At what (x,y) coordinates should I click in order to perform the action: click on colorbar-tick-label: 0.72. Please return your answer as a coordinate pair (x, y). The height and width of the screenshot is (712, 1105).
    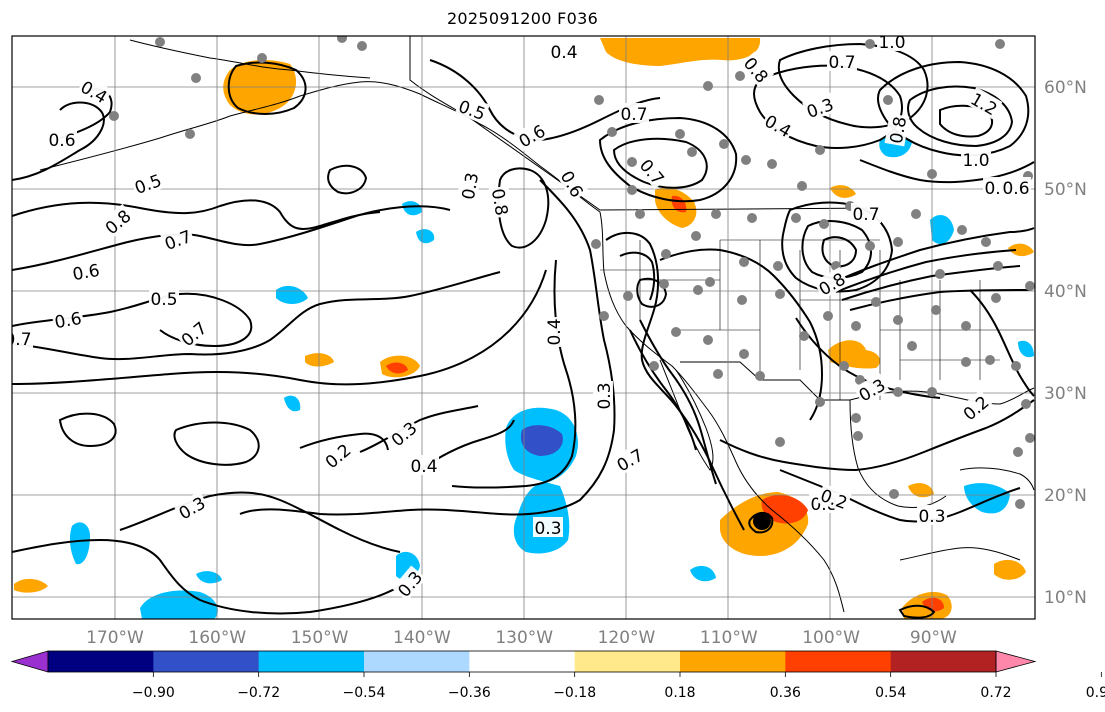
    Looking at the image, I should click on (995, 693).